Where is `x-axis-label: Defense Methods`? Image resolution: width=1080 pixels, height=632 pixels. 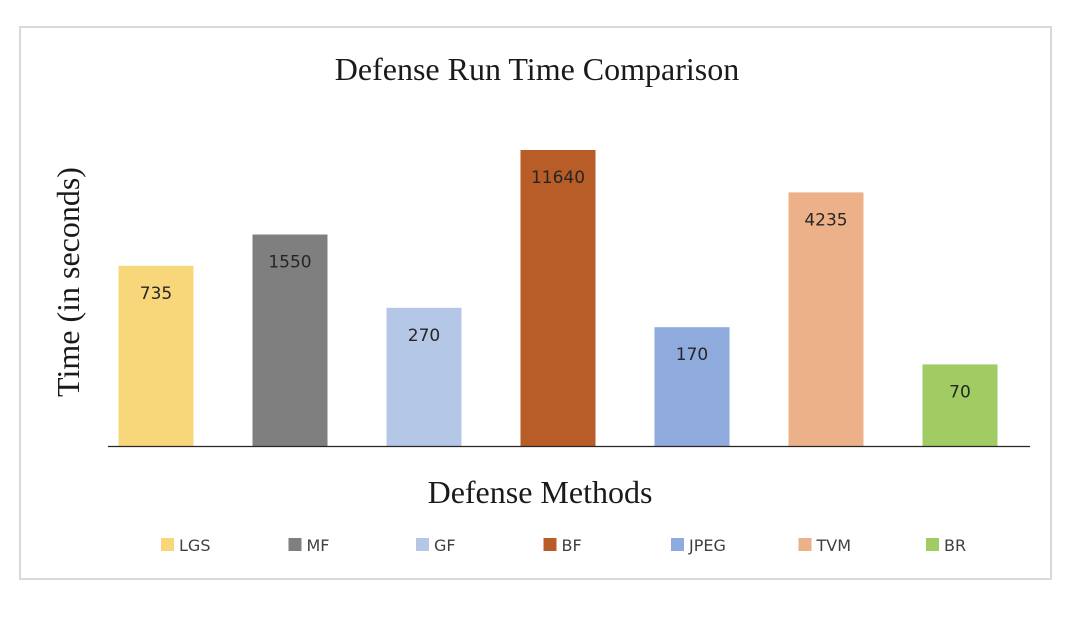 x-axis-label: Defense Methods is located at coordinates (540, 492).